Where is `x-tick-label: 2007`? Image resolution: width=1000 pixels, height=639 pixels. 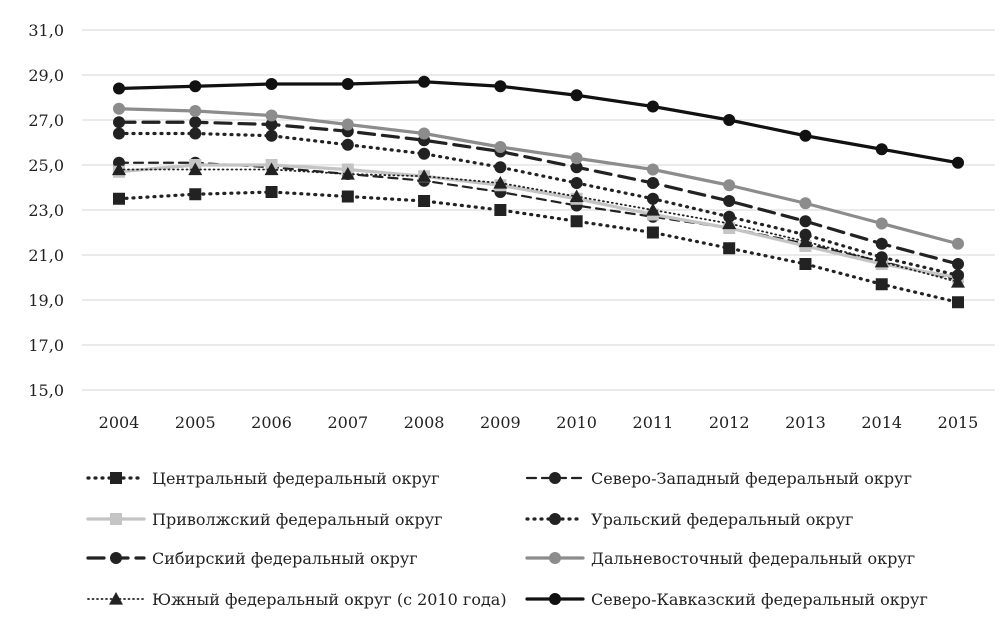
x-tick-label: 2007 is located at coordinates (347, 422).